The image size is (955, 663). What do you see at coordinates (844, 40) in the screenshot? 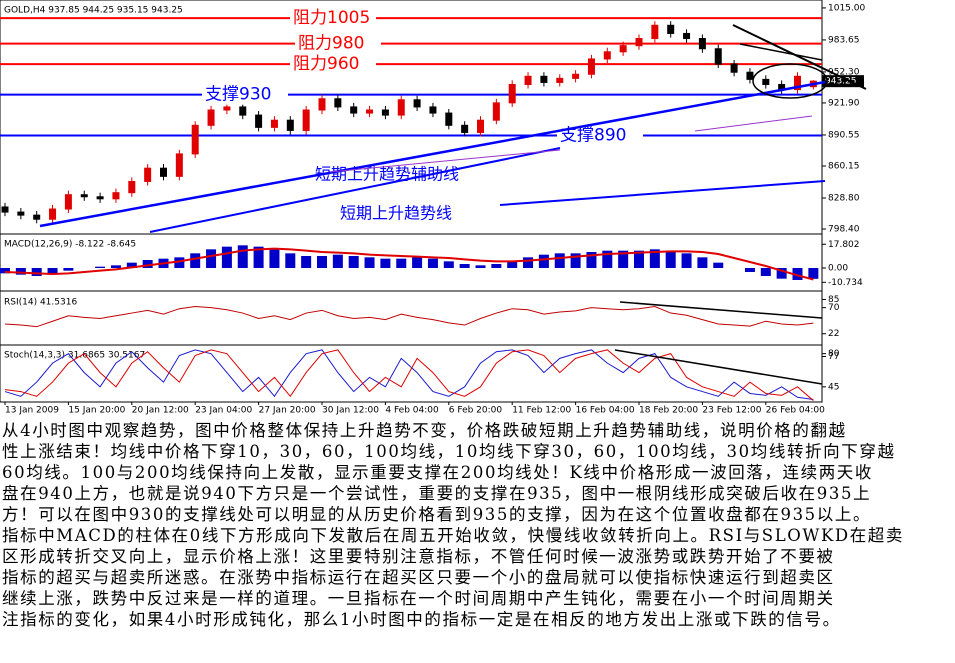
I see `y-tick-label: 983.65` at bounding box center [844, 40].